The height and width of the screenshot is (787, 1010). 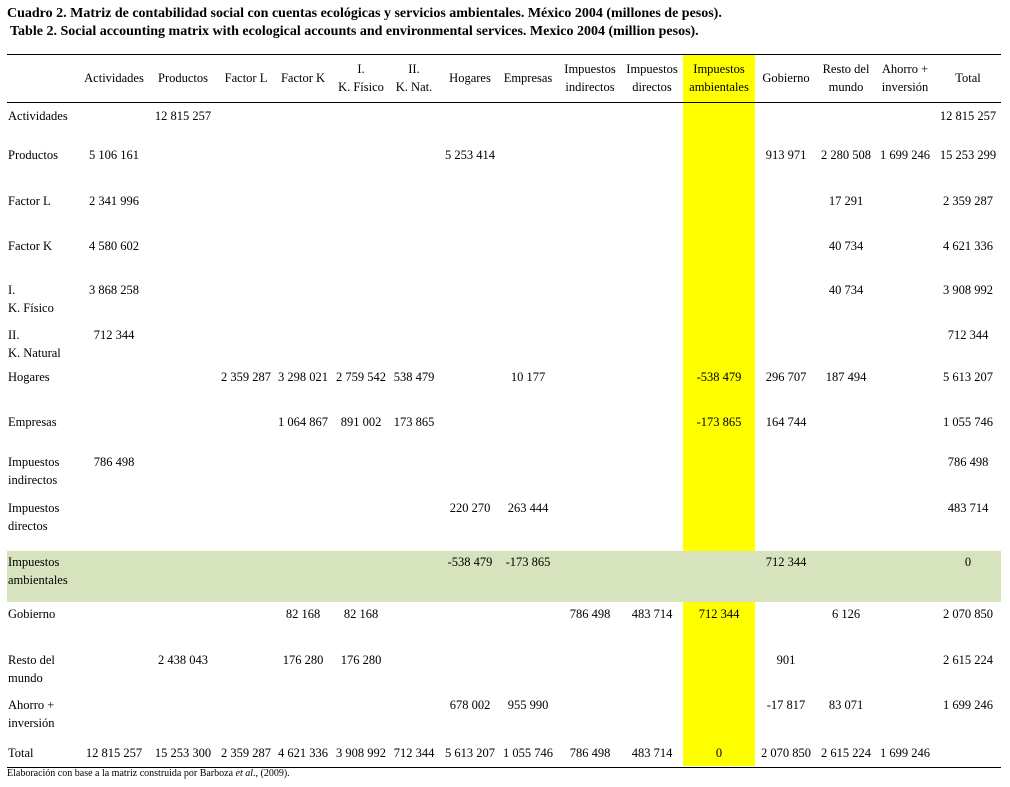 I want to click on table-cell: 5 106 161, so click(x=114, y=155).